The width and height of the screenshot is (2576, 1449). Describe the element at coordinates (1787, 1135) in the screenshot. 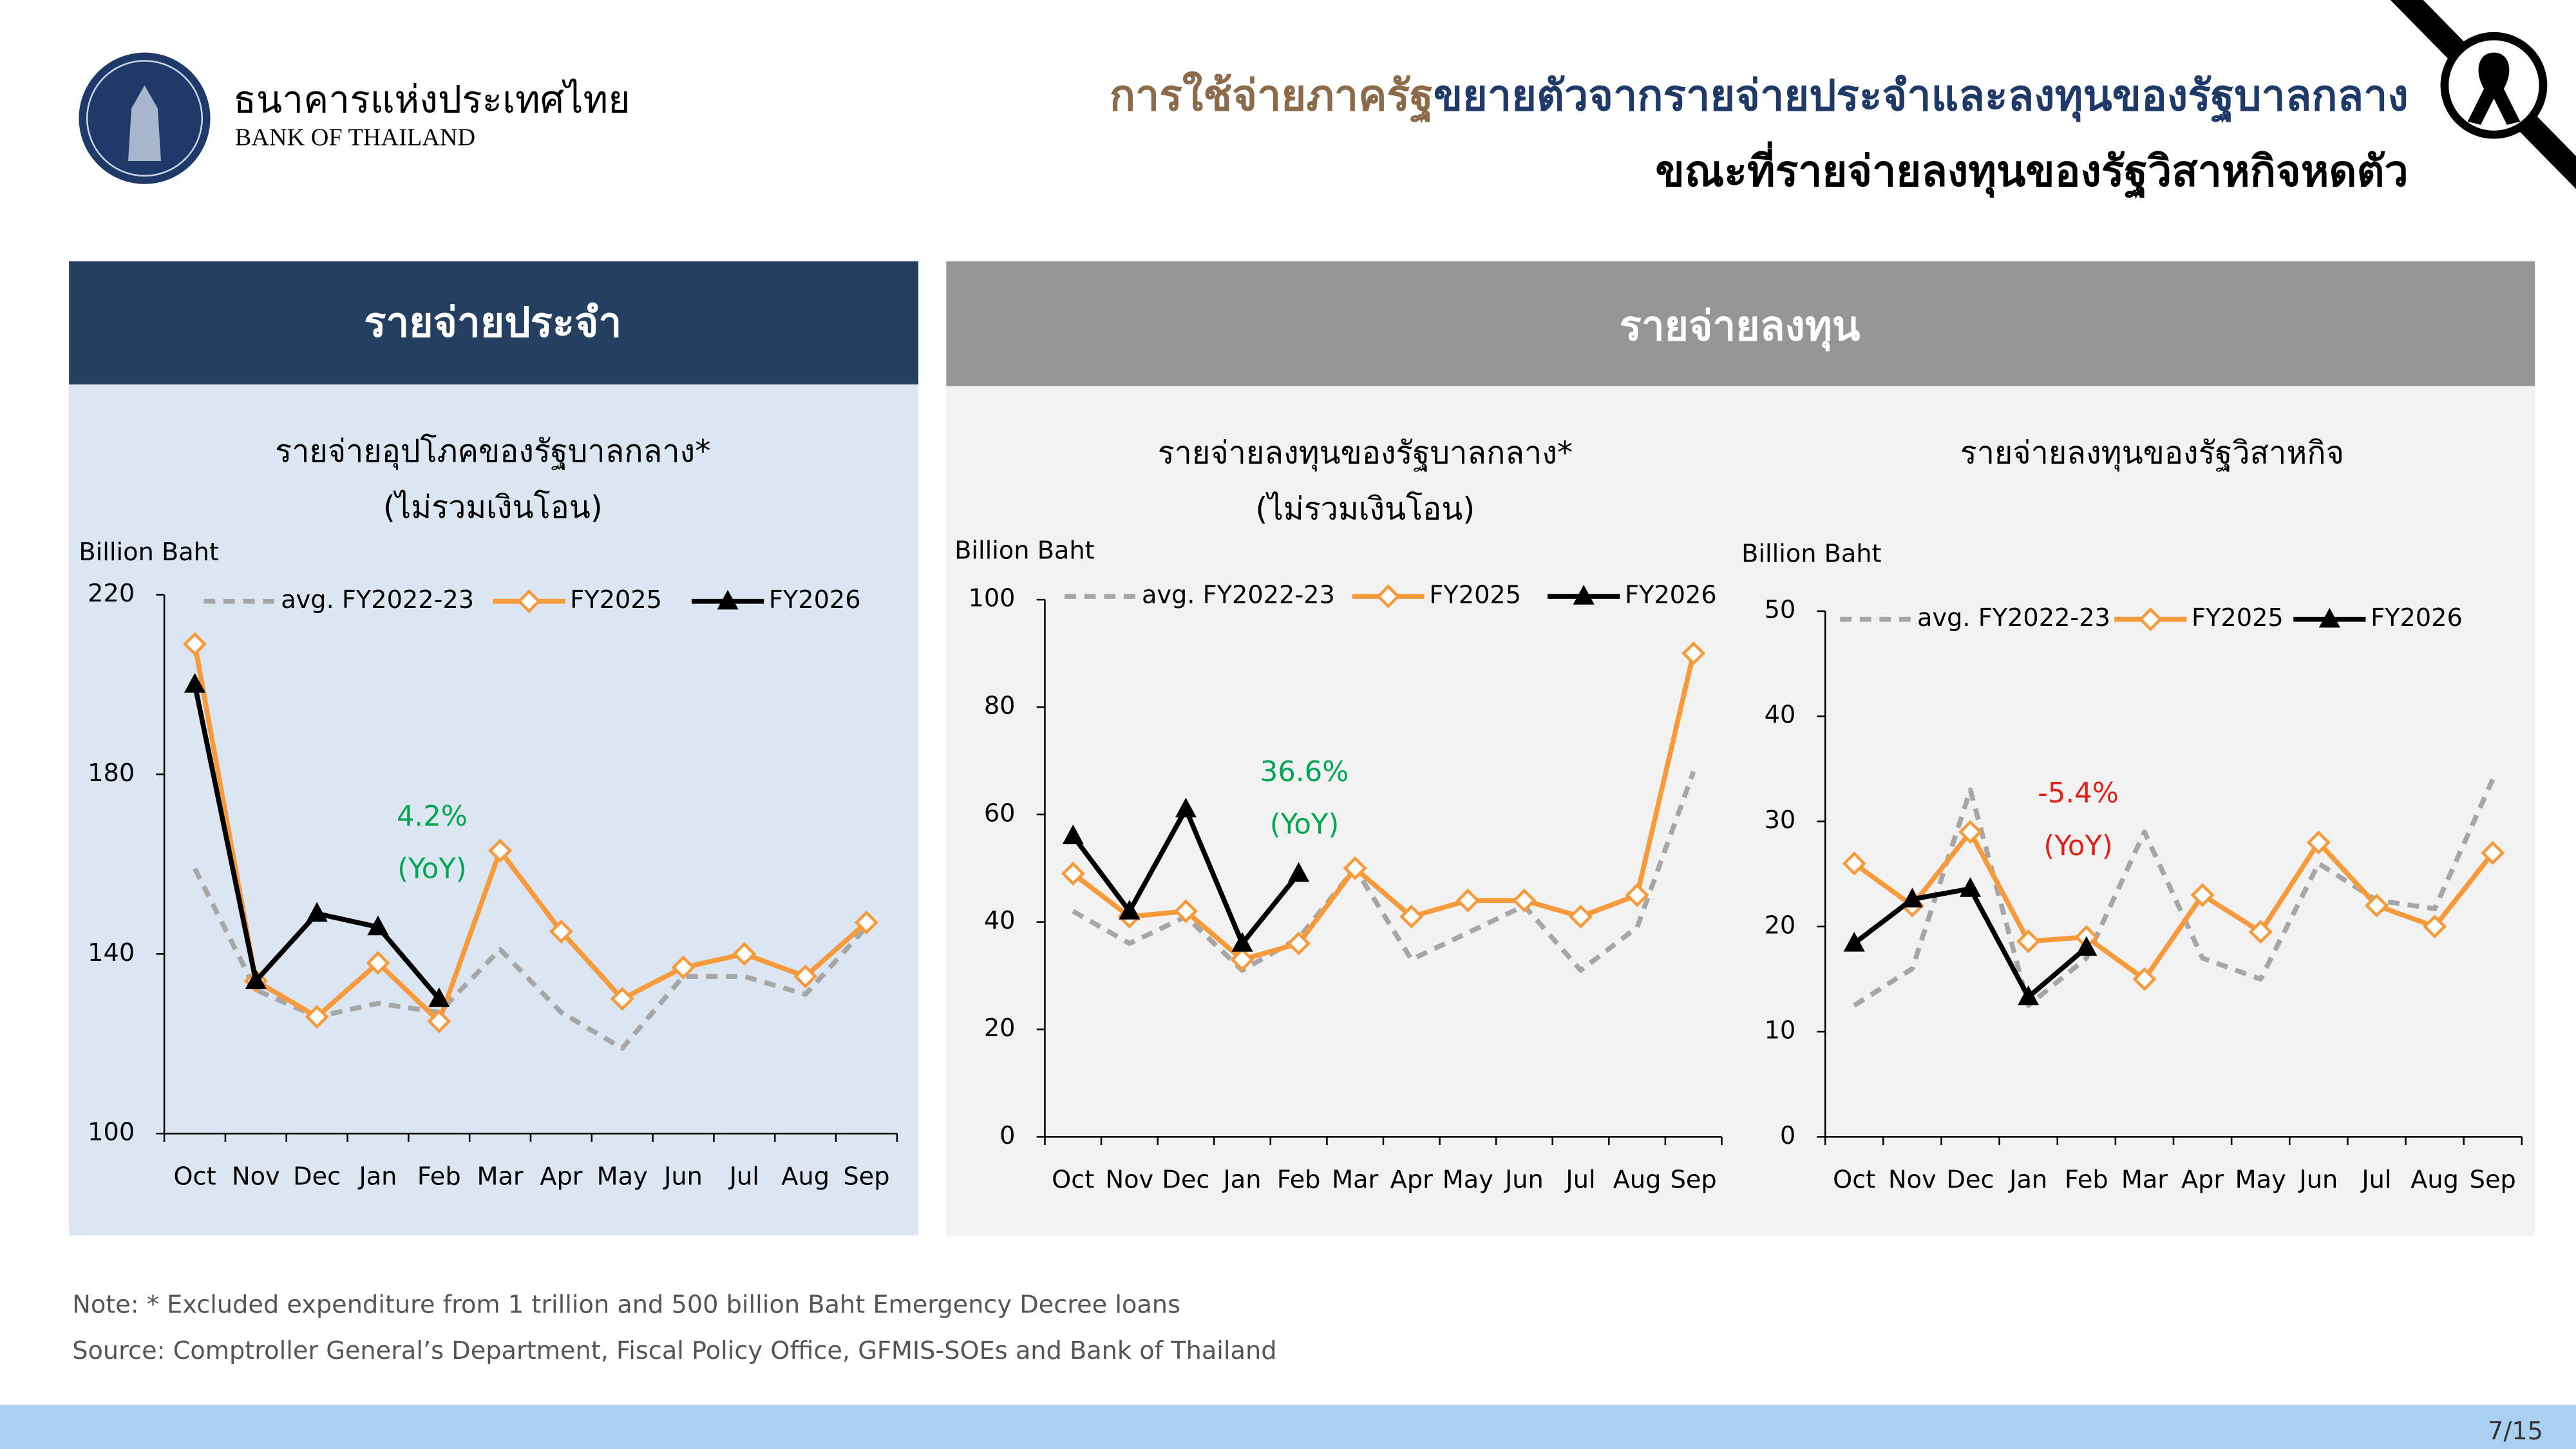

I see `y-tick-label: 0` at that location.